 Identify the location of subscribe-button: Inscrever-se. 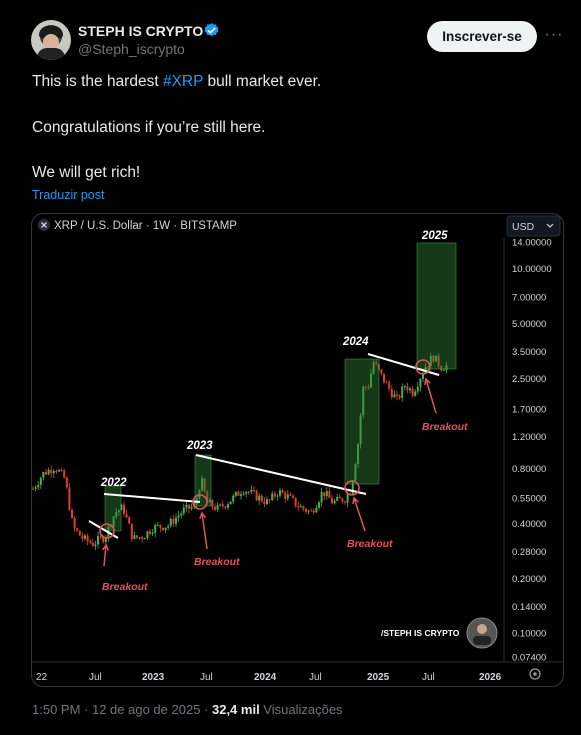
(482, 36).